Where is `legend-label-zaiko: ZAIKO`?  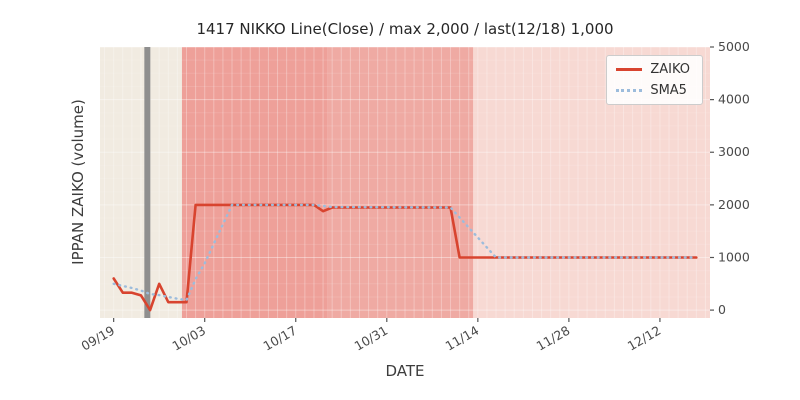 legend-label-zaiko: ZAIKO is located at coordinates (670, 69).